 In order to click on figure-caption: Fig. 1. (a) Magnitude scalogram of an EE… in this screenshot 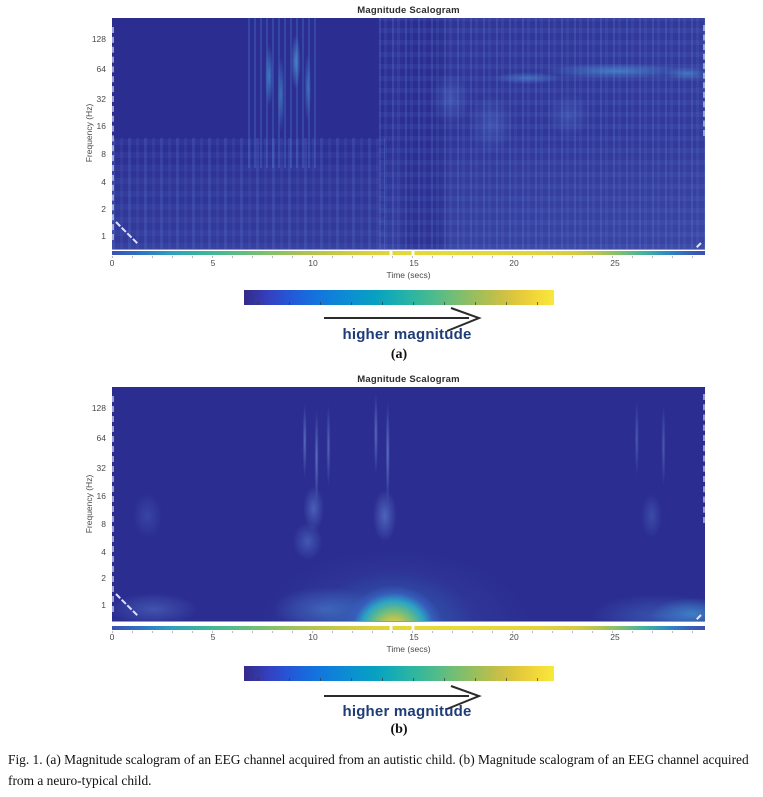, I will do `click(378, 770)`.